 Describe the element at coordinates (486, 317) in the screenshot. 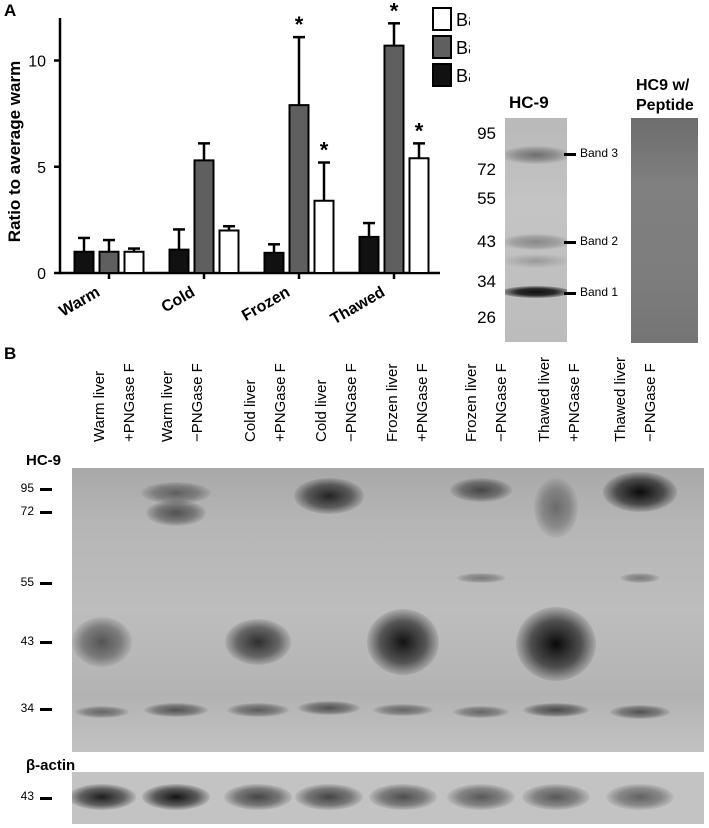

I see `mw-marker-26: 26` at that location.